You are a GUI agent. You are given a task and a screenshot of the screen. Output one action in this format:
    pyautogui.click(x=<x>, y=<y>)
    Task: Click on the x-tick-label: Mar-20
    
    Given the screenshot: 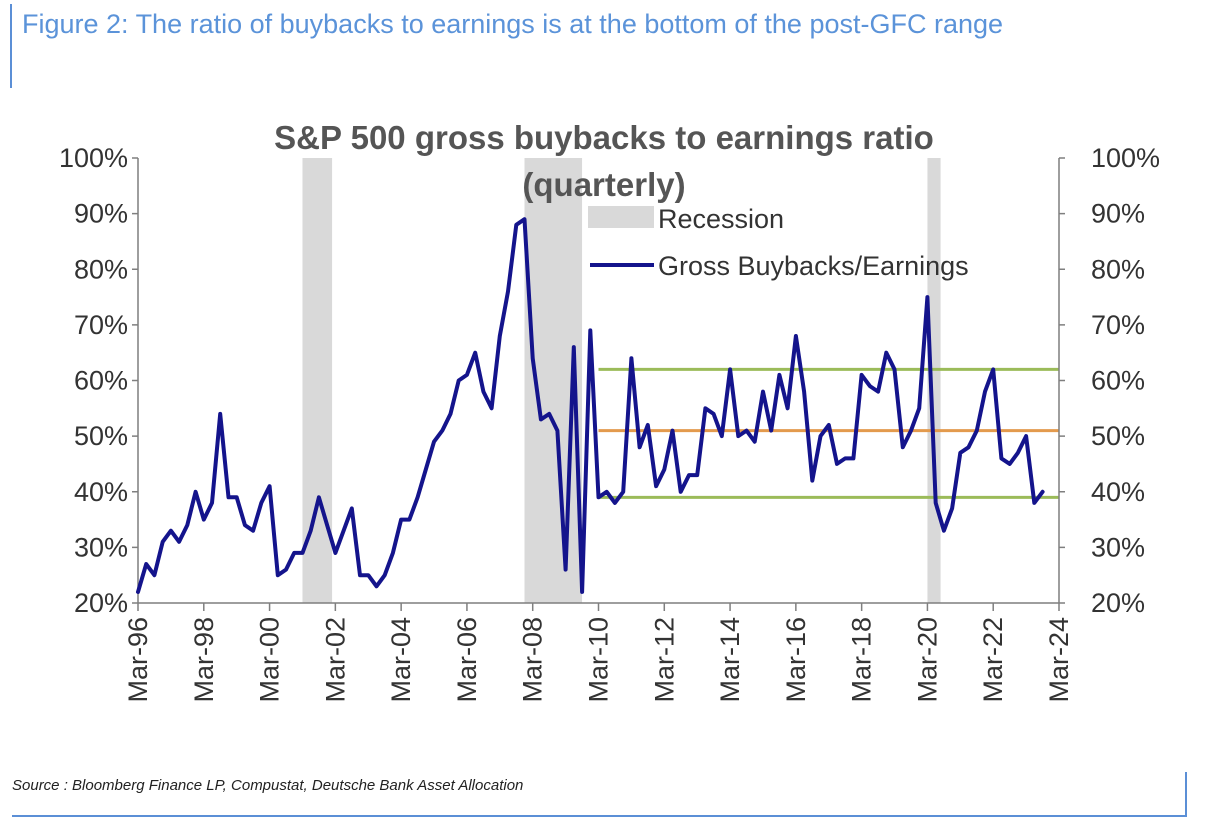 What is the action you would take?
    pyautogui.click(x=927, y=660)
    